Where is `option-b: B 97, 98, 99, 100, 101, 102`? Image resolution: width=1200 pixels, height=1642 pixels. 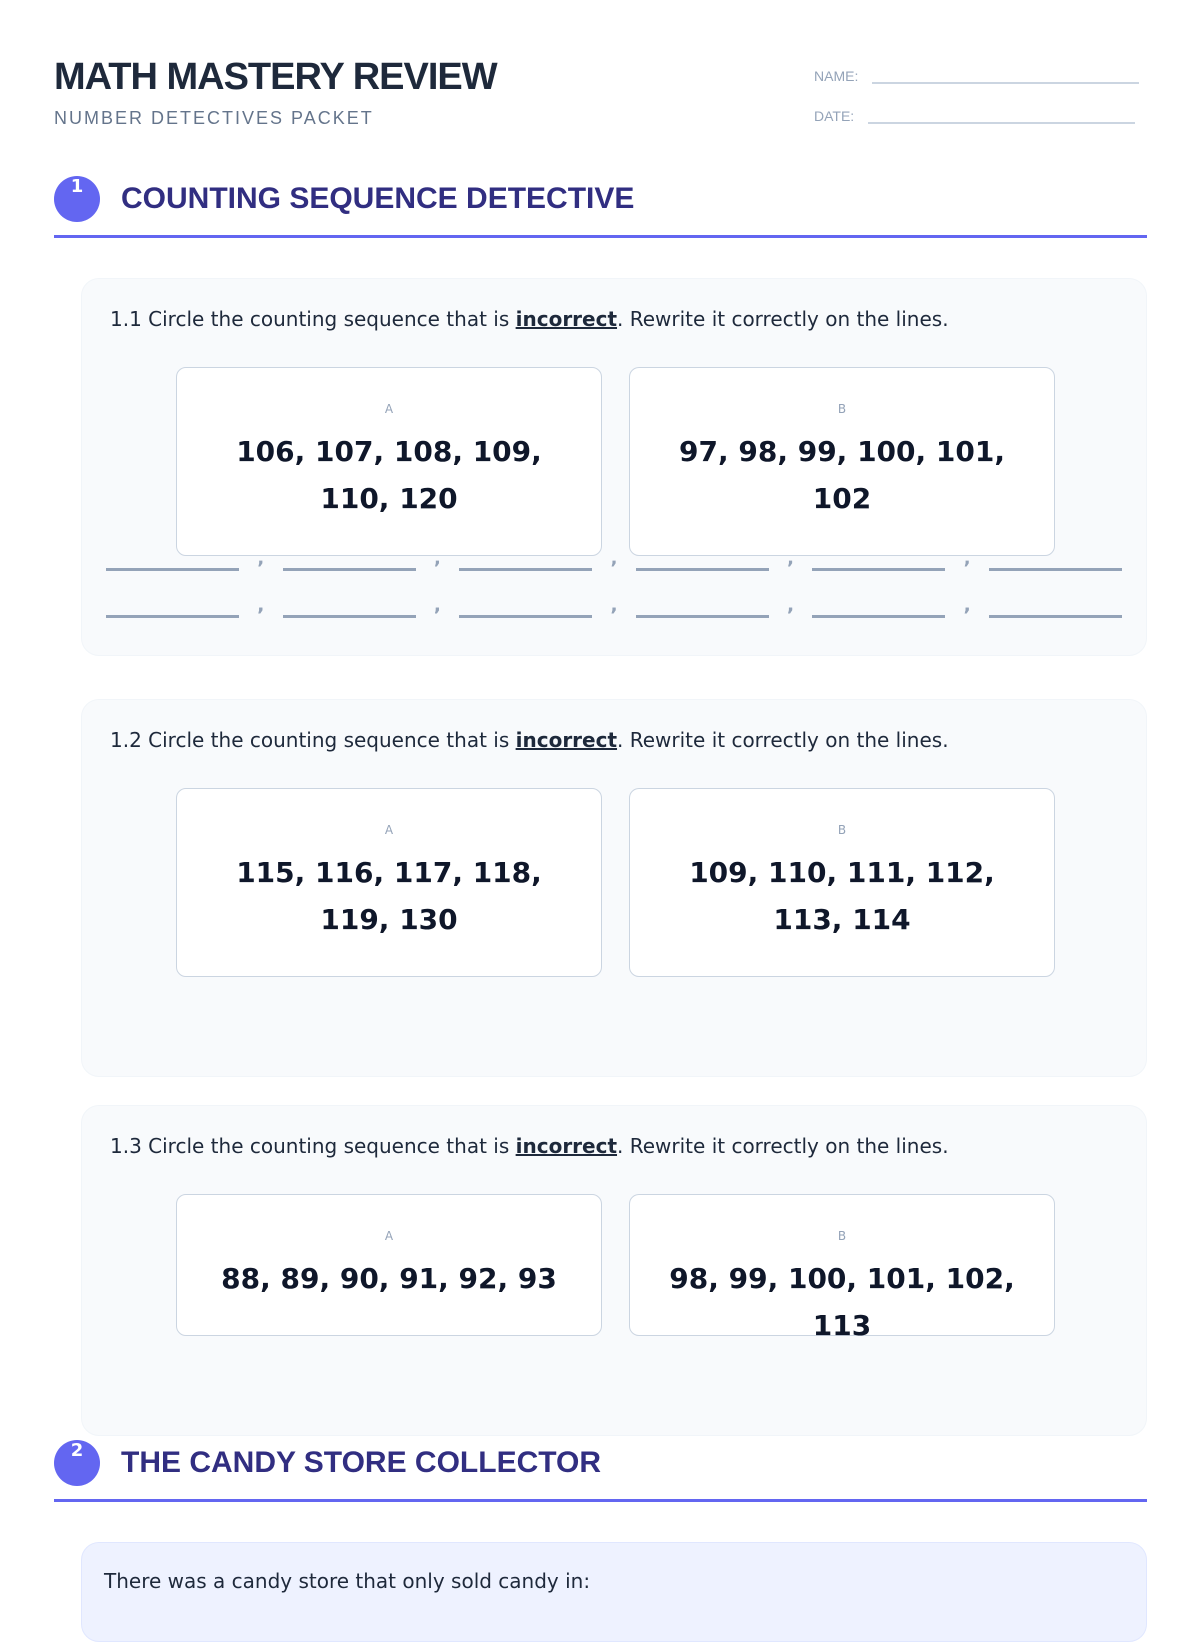 option-b: B 97, 98, 99, 100, 101, 102 is located at coordinates (842, 461).